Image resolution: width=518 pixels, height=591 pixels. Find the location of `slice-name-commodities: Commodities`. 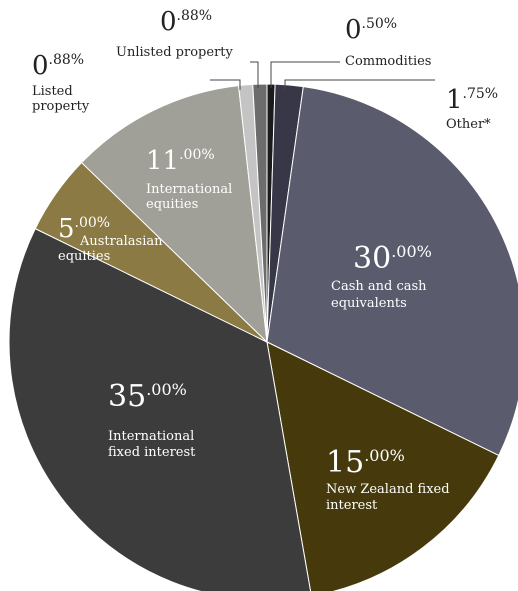

slice-name-commodities: Commodities is located at coordinates (388, 61).